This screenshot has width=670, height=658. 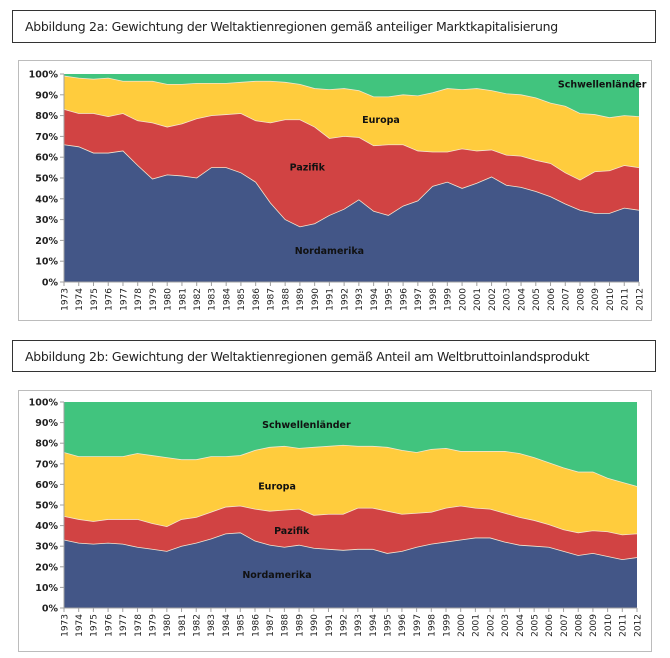 I want to click on figure-2b-x-tick-label: 2007, so click(x=565, y=625).